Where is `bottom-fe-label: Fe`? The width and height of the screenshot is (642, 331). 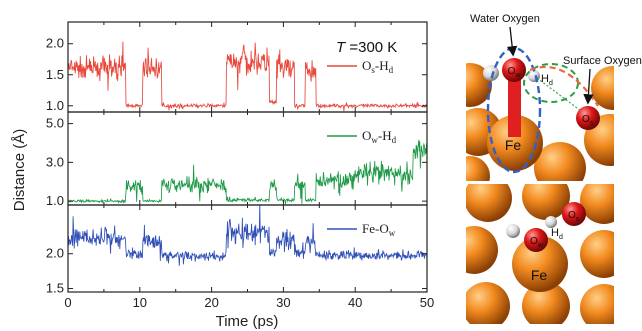 bottom-fe-label: Fe is located at coordinates (539, 275).